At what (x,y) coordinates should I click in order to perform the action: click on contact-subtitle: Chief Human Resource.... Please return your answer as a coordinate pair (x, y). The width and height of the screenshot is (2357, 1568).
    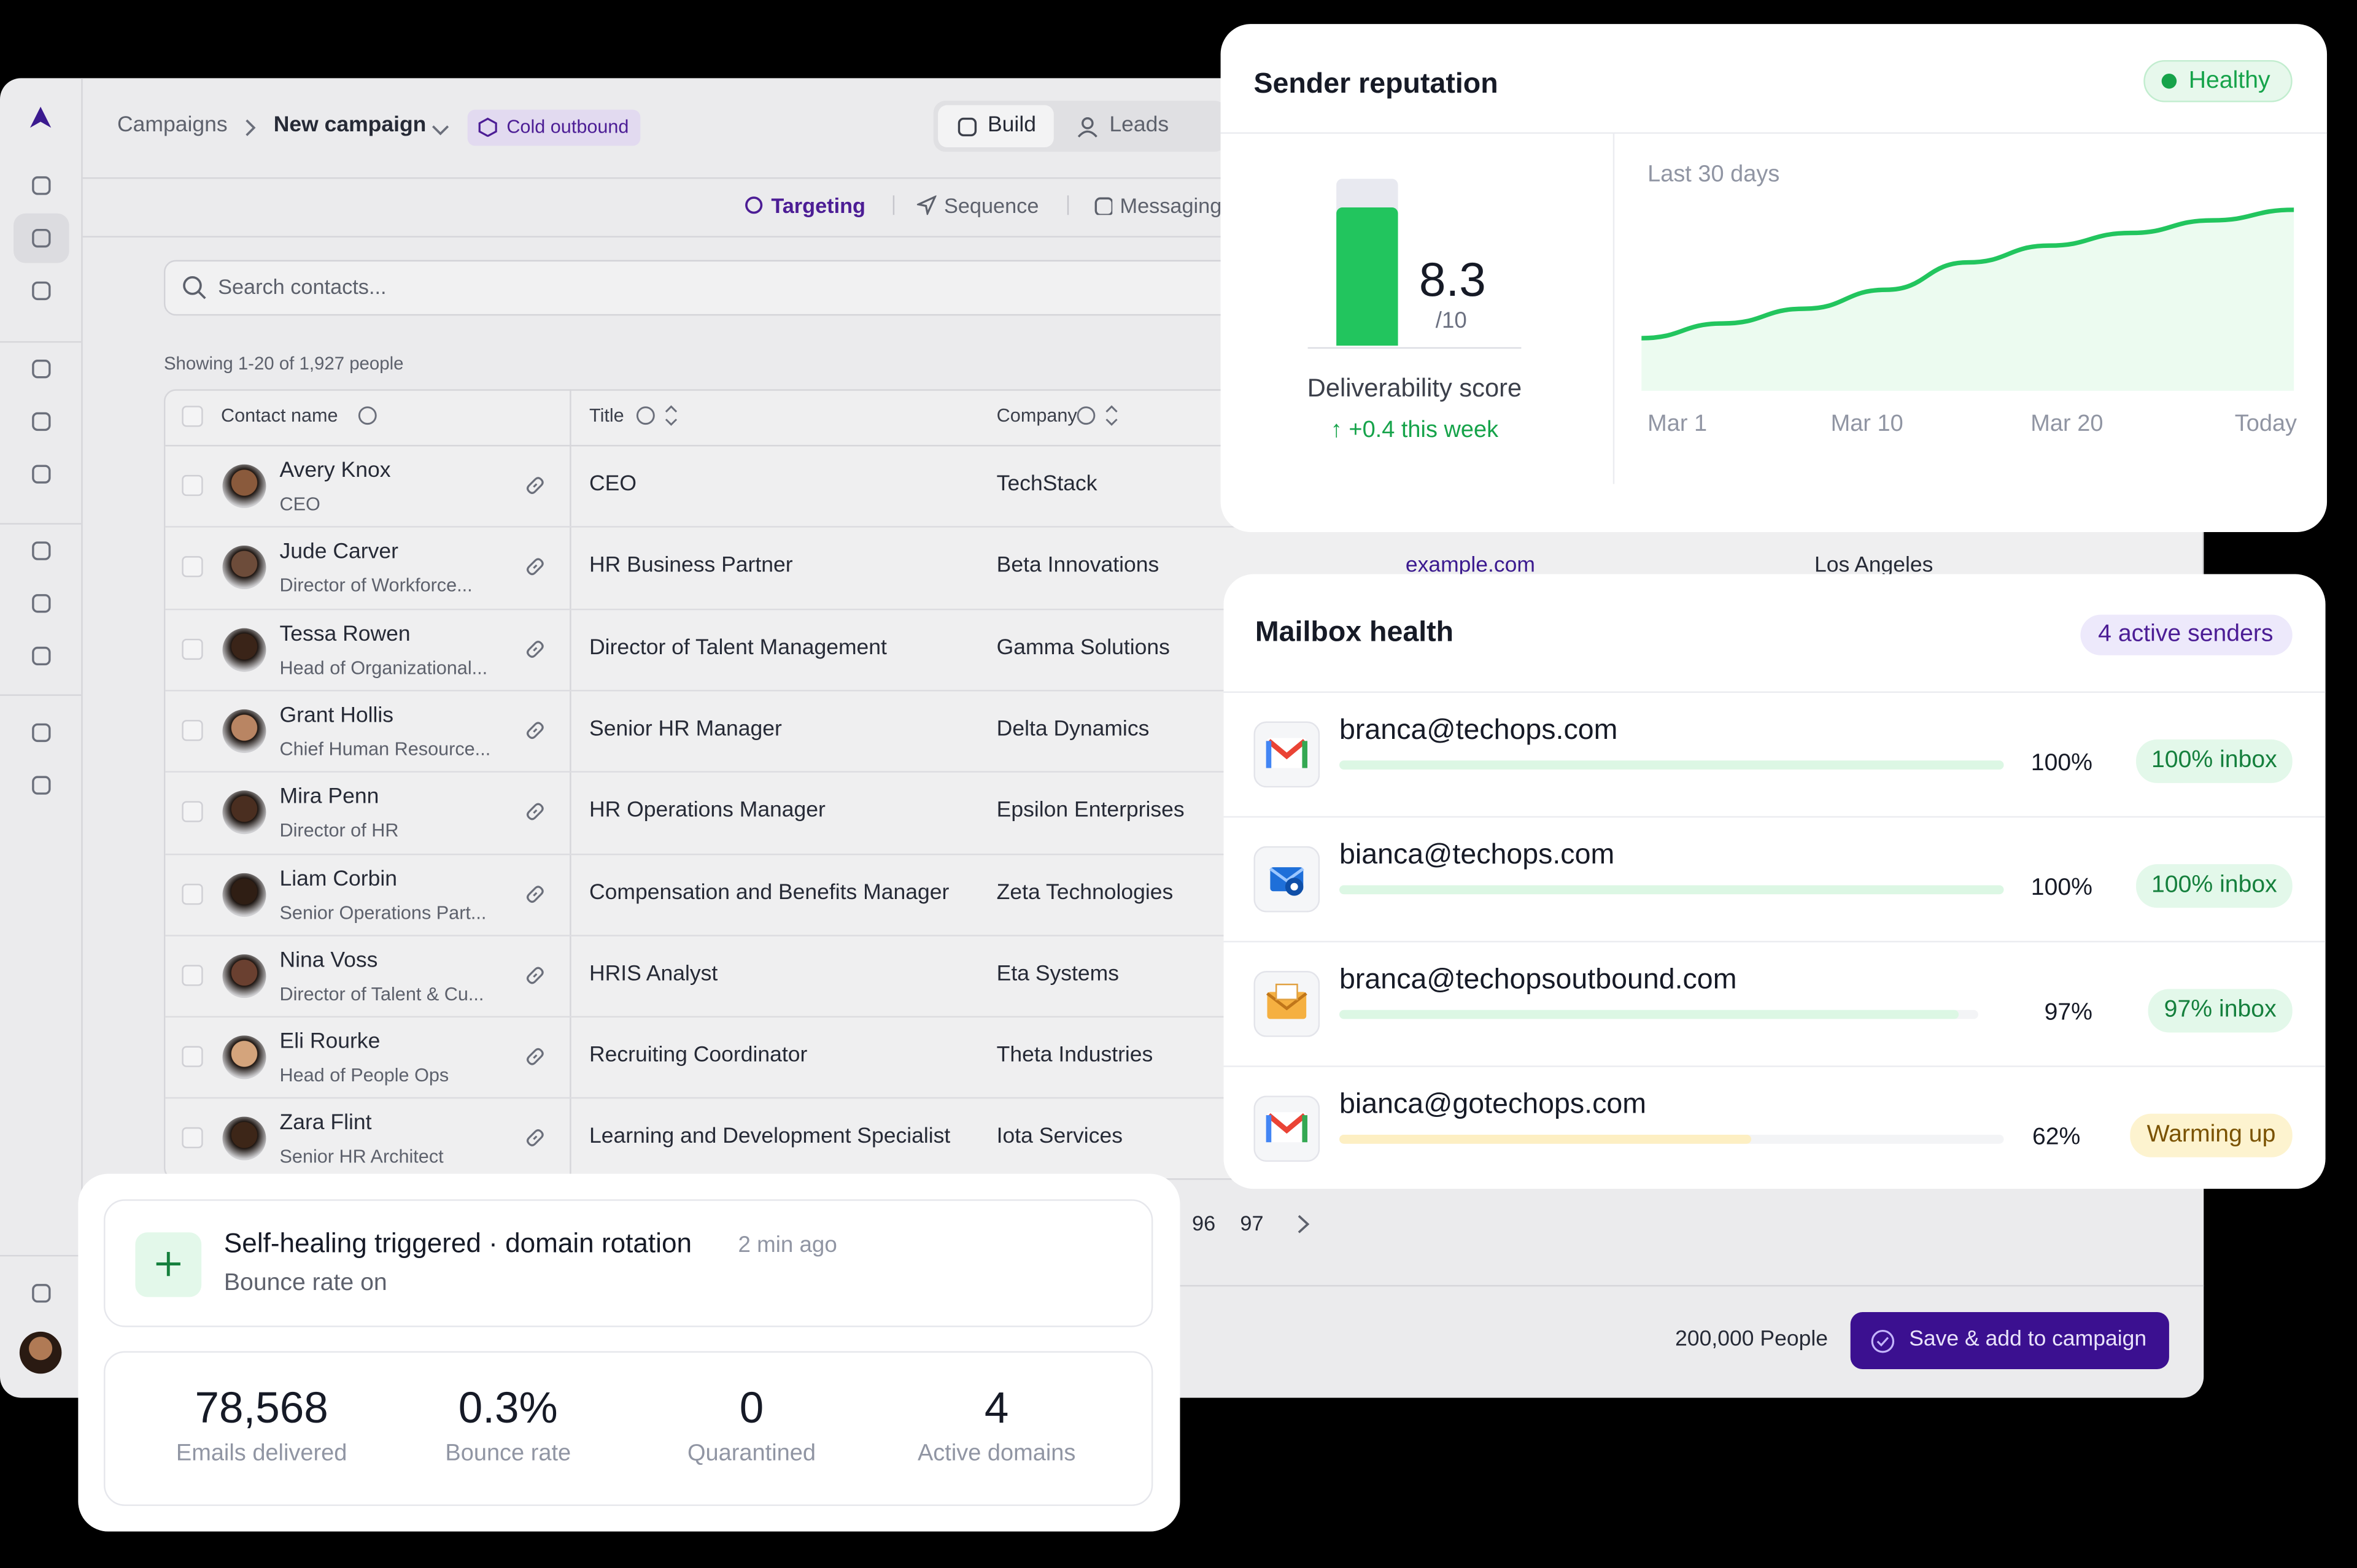
    Looking at the image, I should click on (385, 749).